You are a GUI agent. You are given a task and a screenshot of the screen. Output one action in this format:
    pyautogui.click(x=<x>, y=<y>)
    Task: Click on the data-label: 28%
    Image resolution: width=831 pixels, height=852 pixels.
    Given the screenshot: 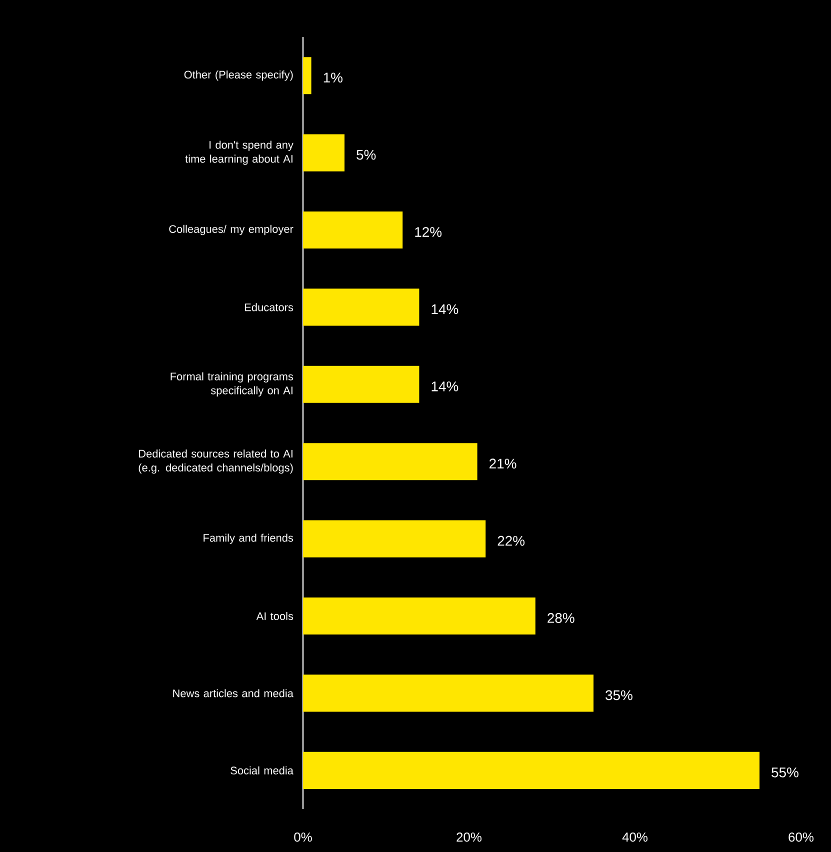 What is the action you would take?
    pyautogui.click(x=561, y=618)
    